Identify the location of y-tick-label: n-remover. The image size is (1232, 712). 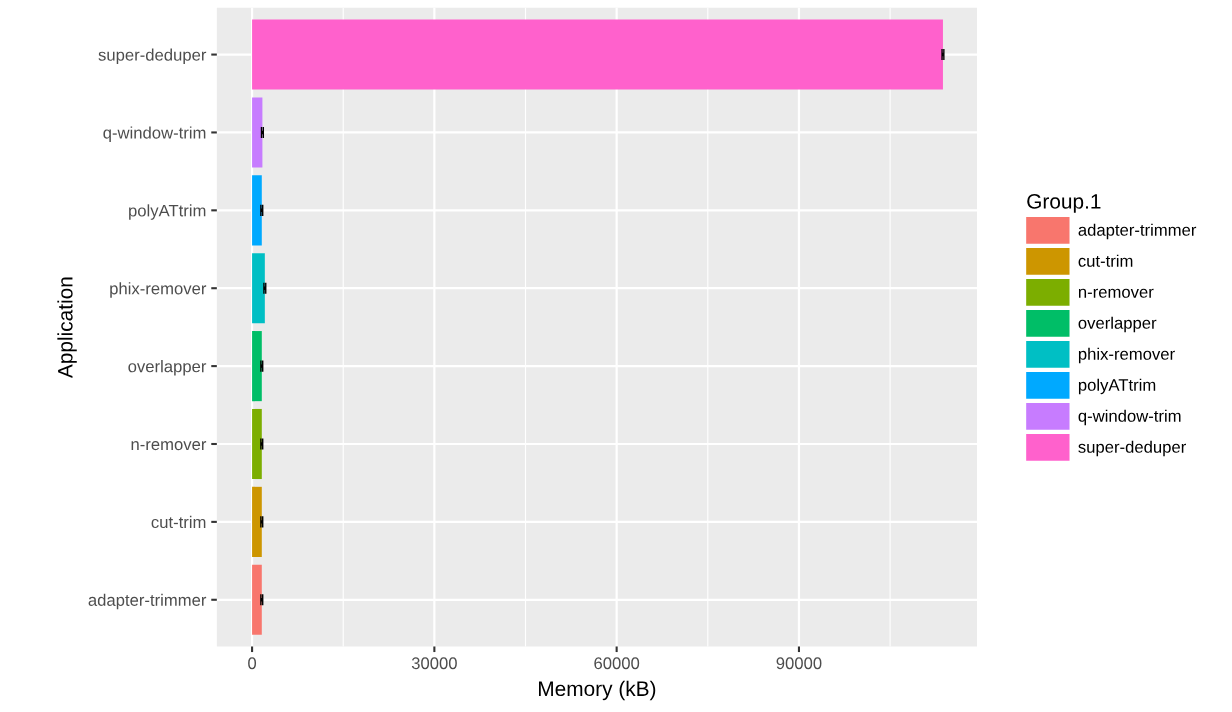
(169, 446).